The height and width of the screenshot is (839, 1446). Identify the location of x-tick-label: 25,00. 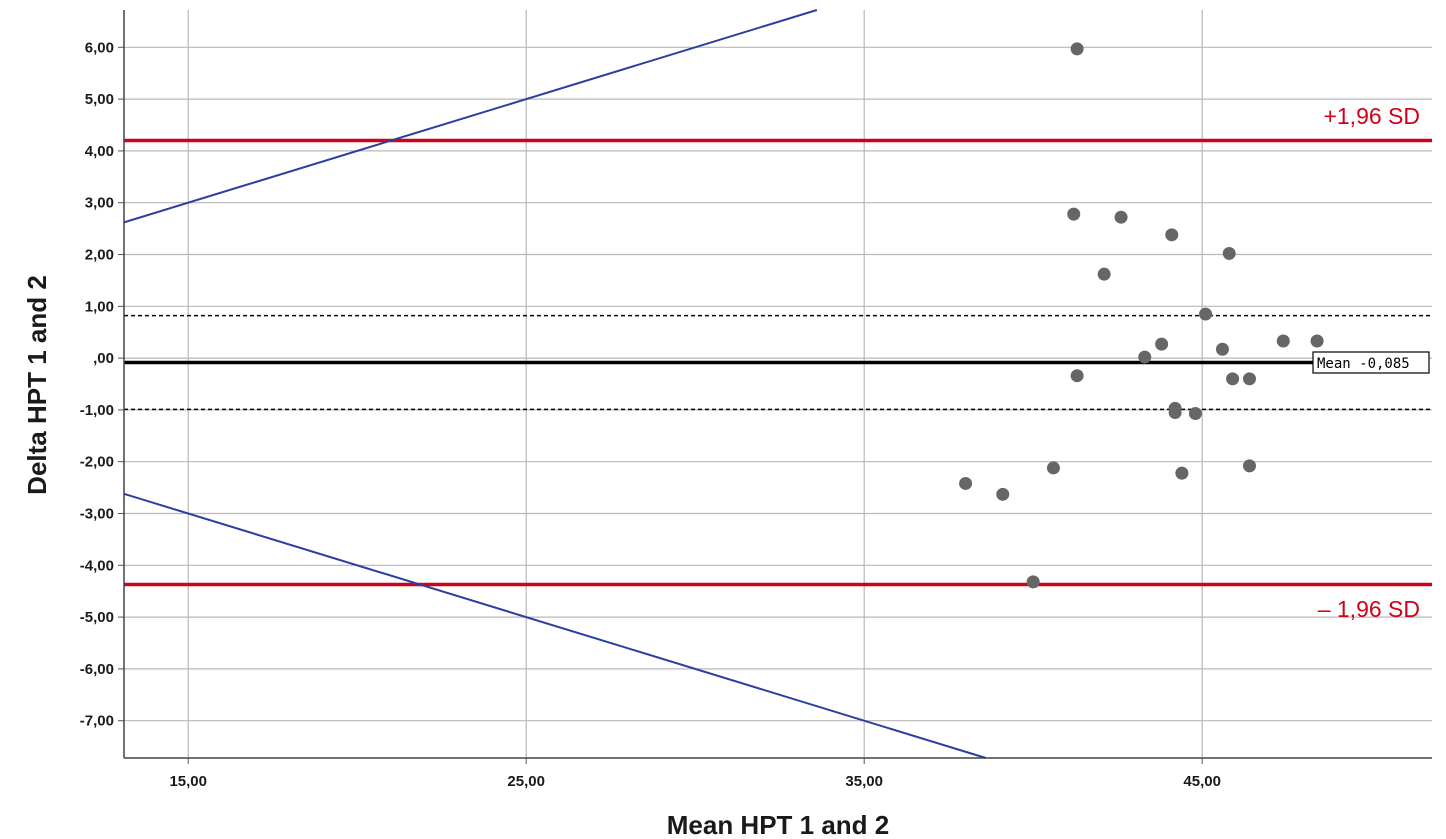
(526, 781).